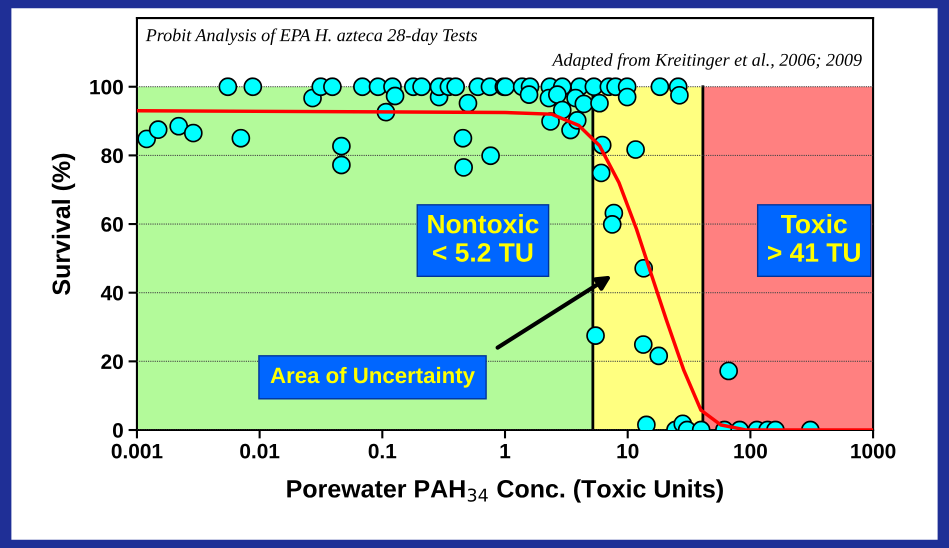  Describe the element at coordinates (750, 451) in the screenshot. I see `x-tick-label: 100` at that location.